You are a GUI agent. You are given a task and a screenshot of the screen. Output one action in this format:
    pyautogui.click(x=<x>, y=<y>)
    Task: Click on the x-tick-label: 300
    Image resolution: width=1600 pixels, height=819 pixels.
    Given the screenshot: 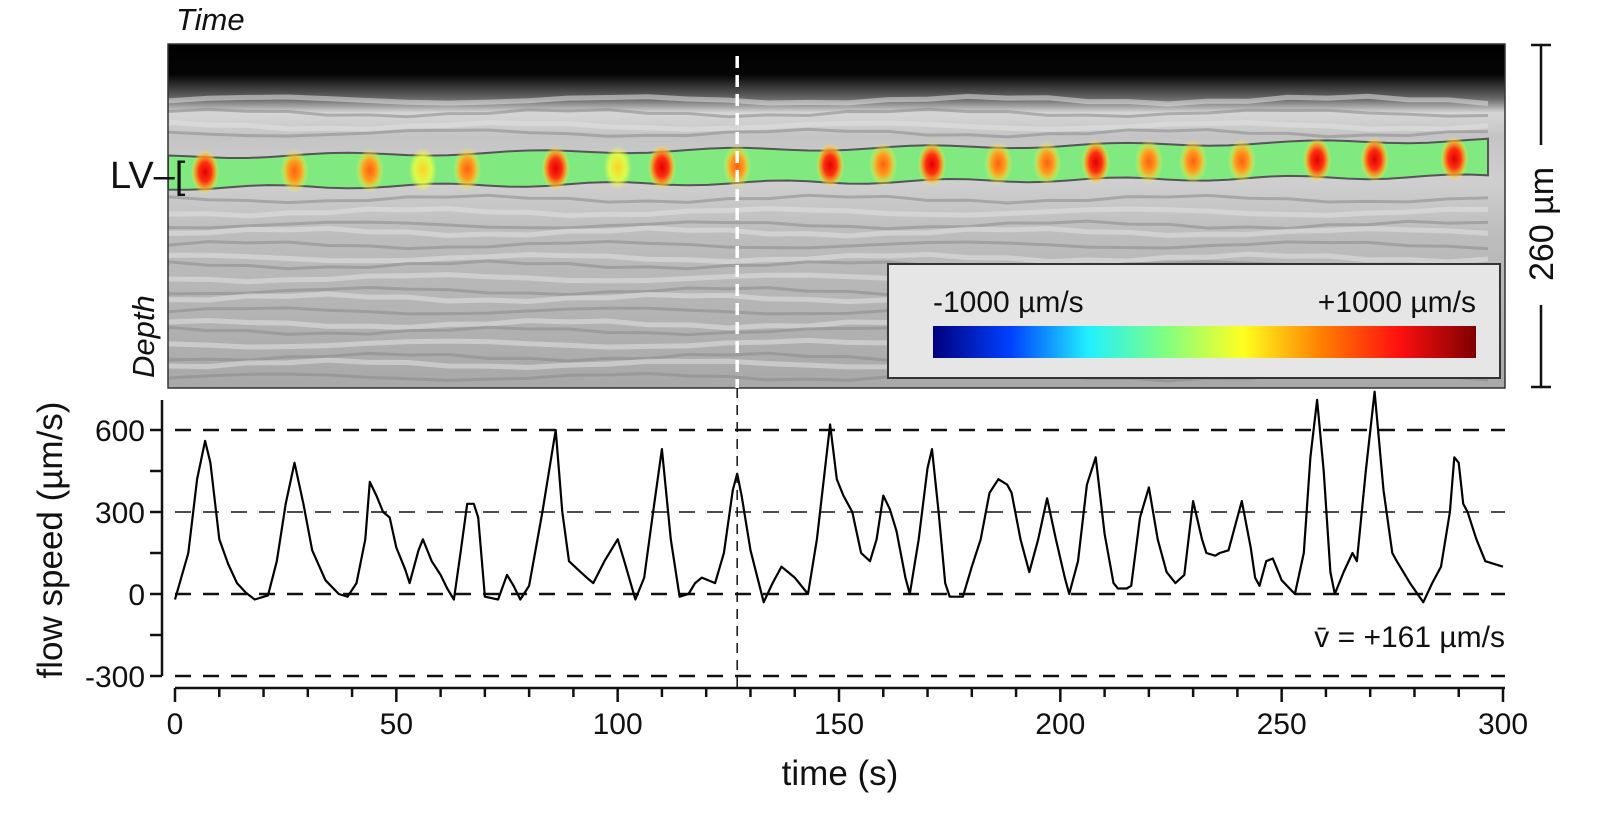 What is the action you would take?
    pyautogui.click(x=1503, y=724)
    